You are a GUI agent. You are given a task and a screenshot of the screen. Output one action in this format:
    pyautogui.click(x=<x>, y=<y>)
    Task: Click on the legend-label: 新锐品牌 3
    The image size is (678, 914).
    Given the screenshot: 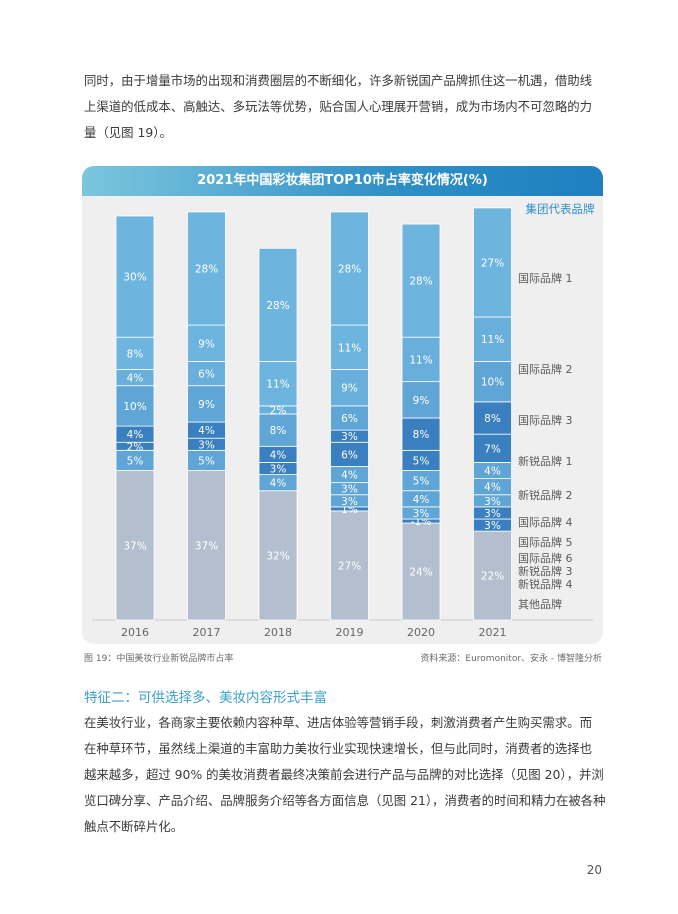 What is the action you would take?
    pyautogui.click(x=545, y=571)
    